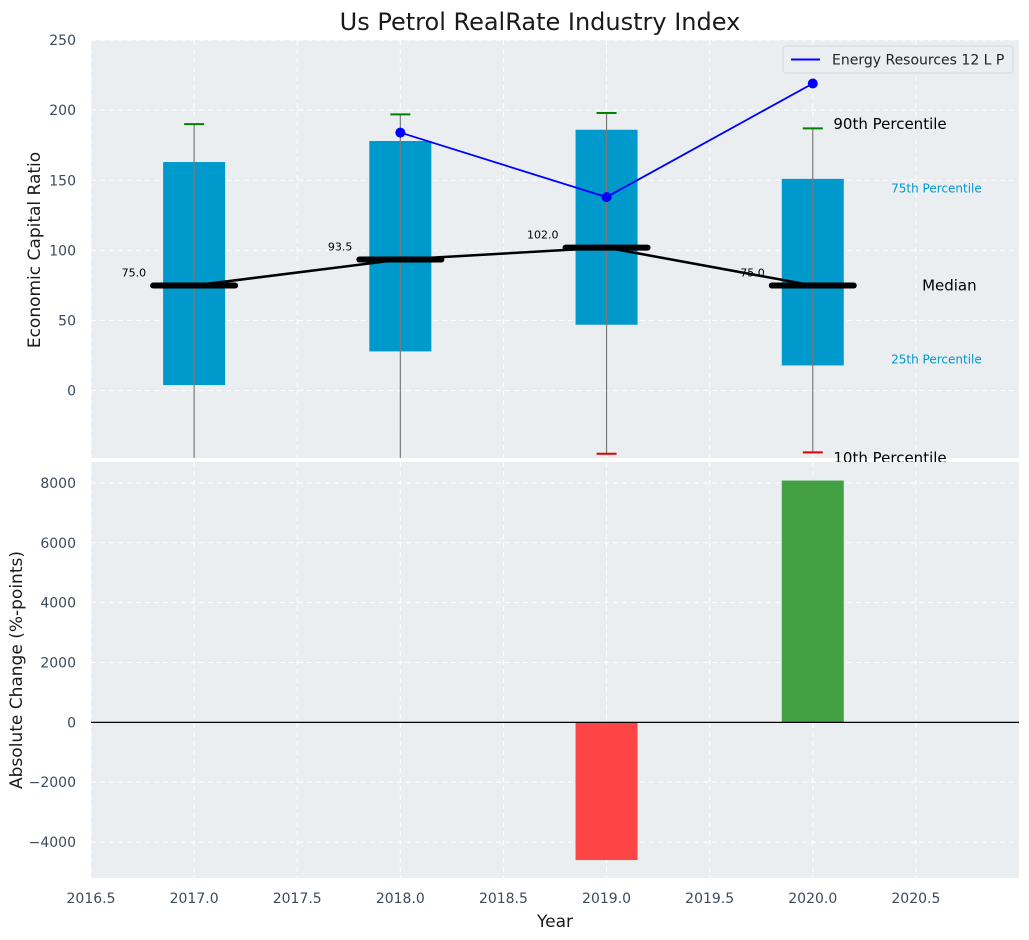  What do you see at coordinates (554, 922) in the screenshot?
I see `x-axis-label: Year` at bounding box center [554, 922].